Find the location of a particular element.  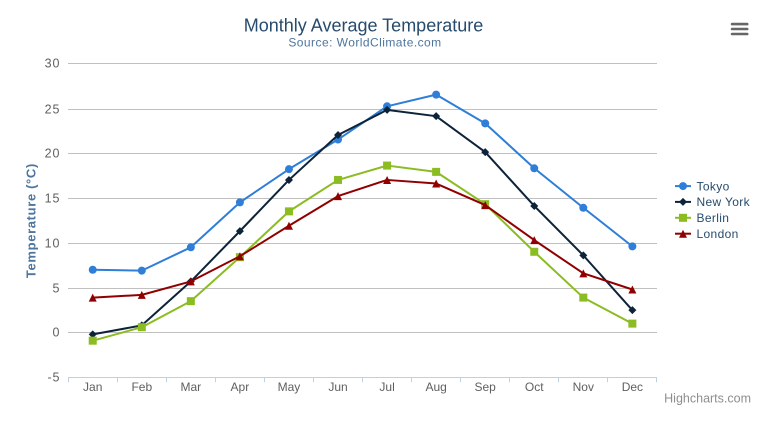

svg-text: Feb is located at coordinates (141, 387).